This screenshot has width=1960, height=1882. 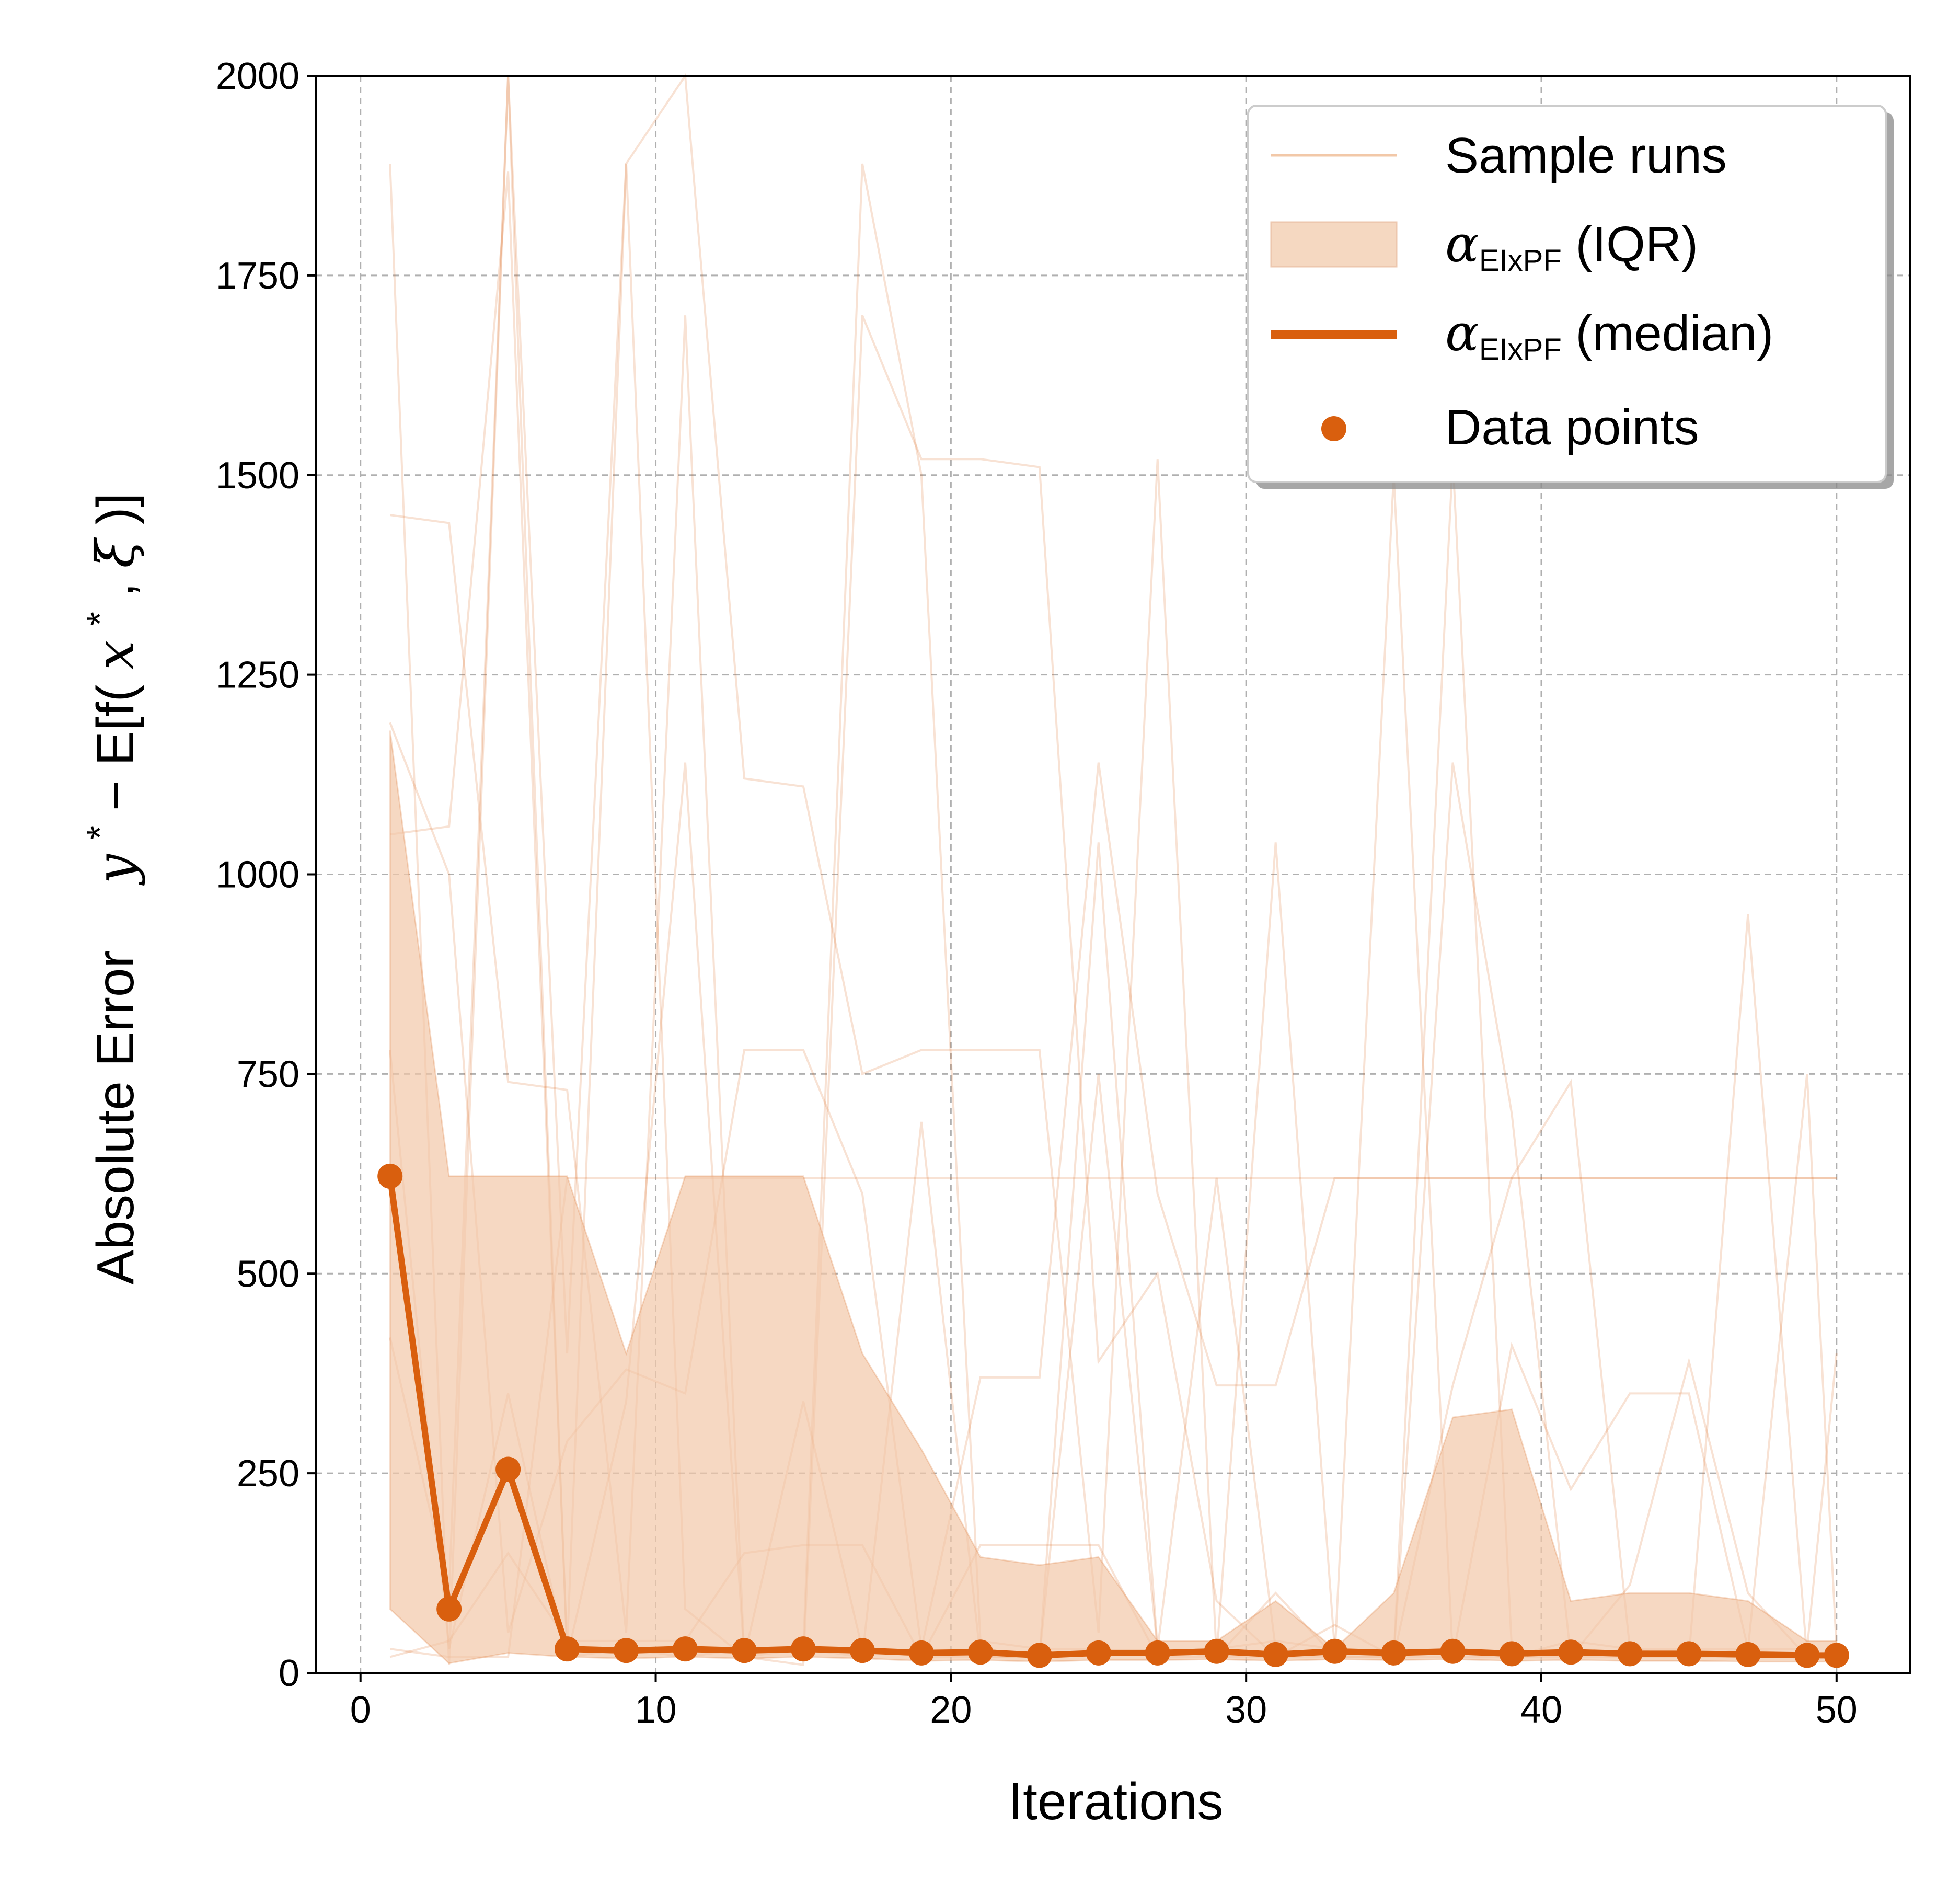 I want to click on y-axis-label-xi: ξ, so click(x=115, y=553).